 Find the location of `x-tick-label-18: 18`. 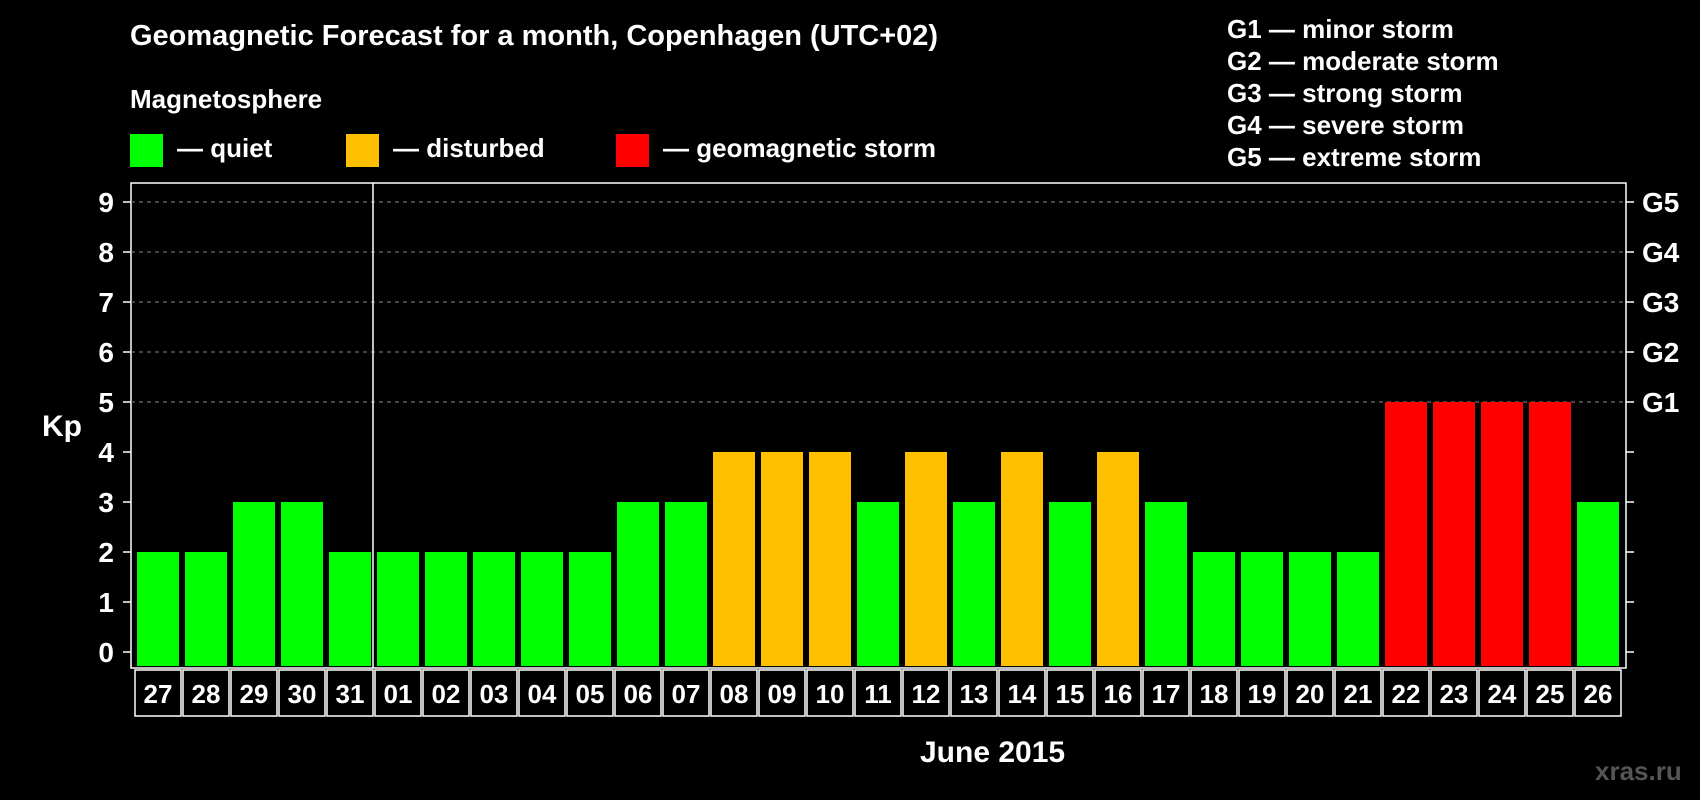

x-tick-label-18: 18 is located at coordinates (1214, 694).